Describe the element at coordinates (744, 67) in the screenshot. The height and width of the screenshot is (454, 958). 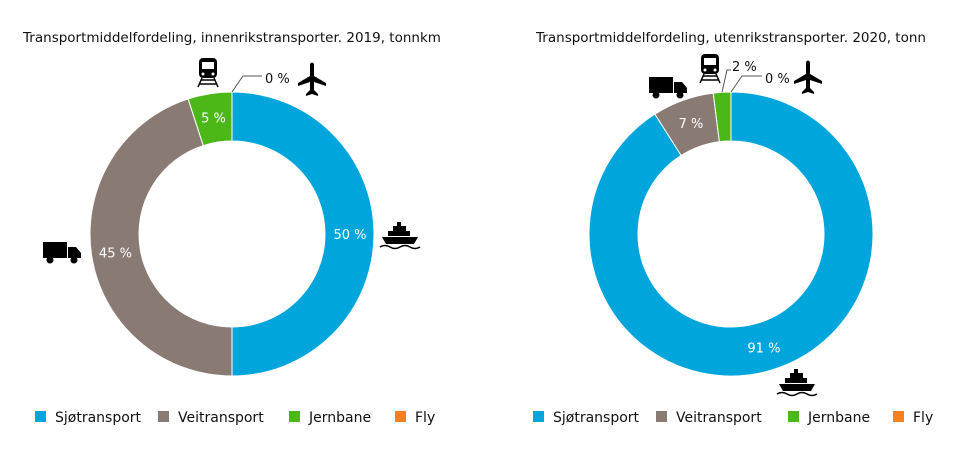
I see `data-label: 2 %` at that location.